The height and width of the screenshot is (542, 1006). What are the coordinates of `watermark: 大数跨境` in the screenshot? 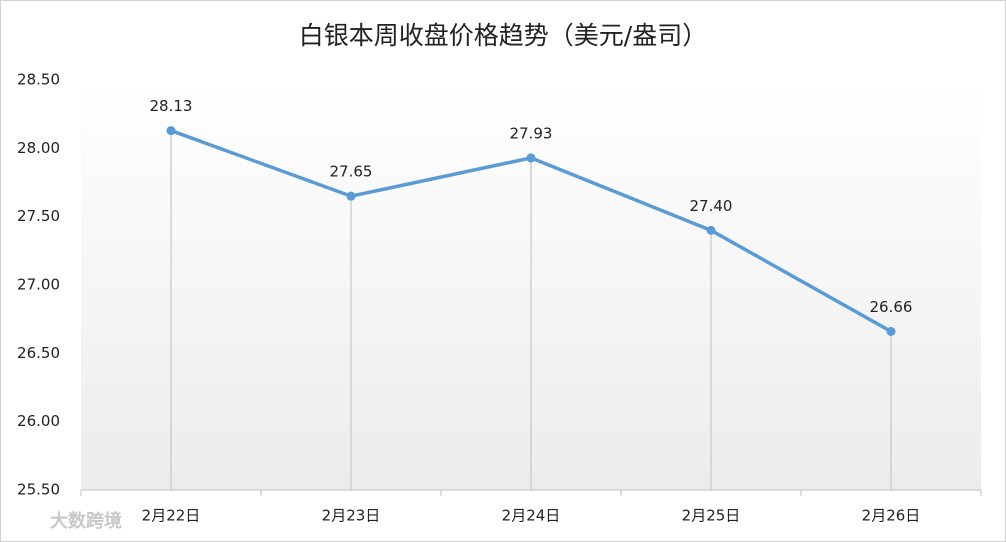 It's located at (86, 521).